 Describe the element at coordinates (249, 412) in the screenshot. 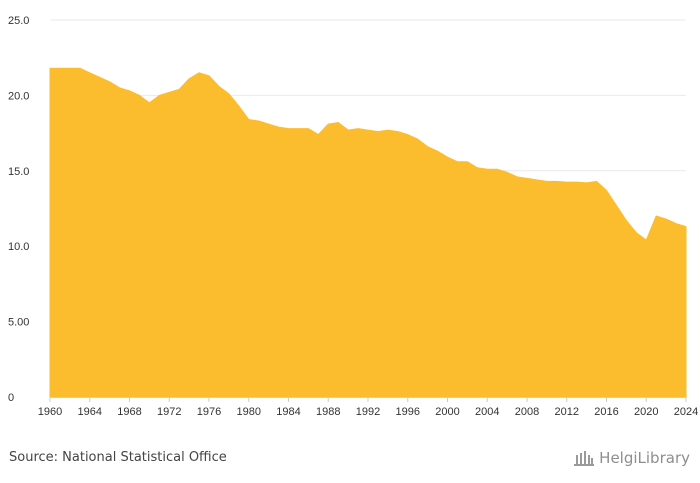

I see `x-tick-label: 1980` at that location.